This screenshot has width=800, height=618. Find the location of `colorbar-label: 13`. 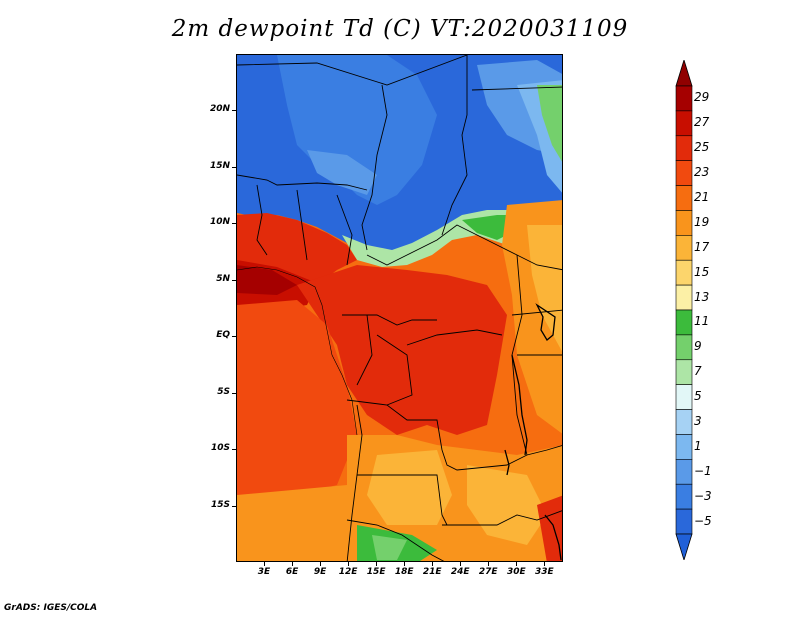

colorbar-label: 13 is located at coordinates (702, 296).